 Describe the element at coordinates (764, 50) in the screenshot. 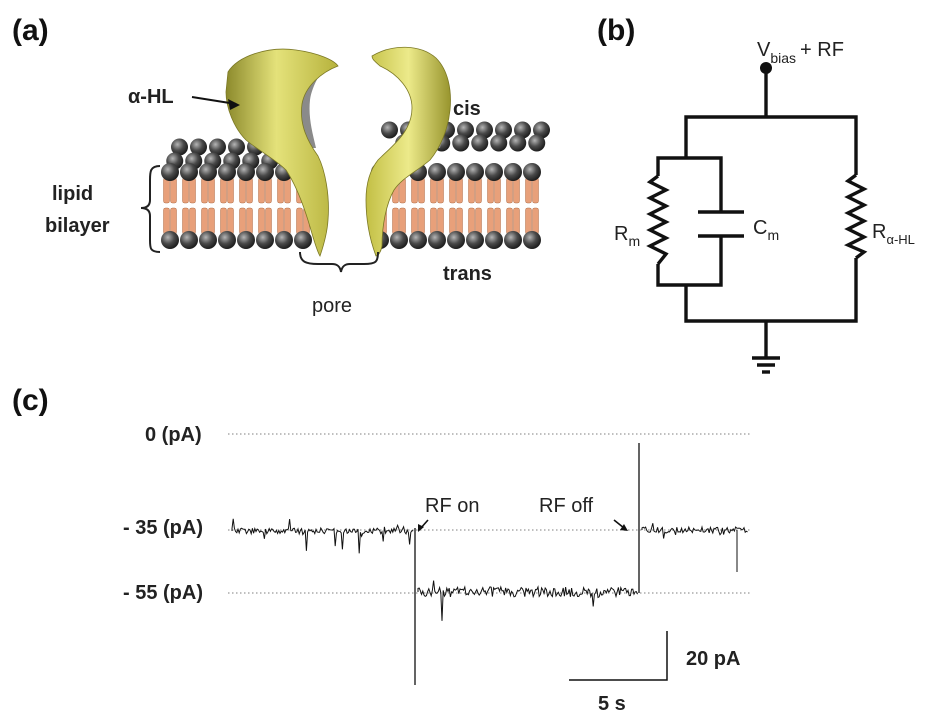

I see `vbias-main: V` at that location.